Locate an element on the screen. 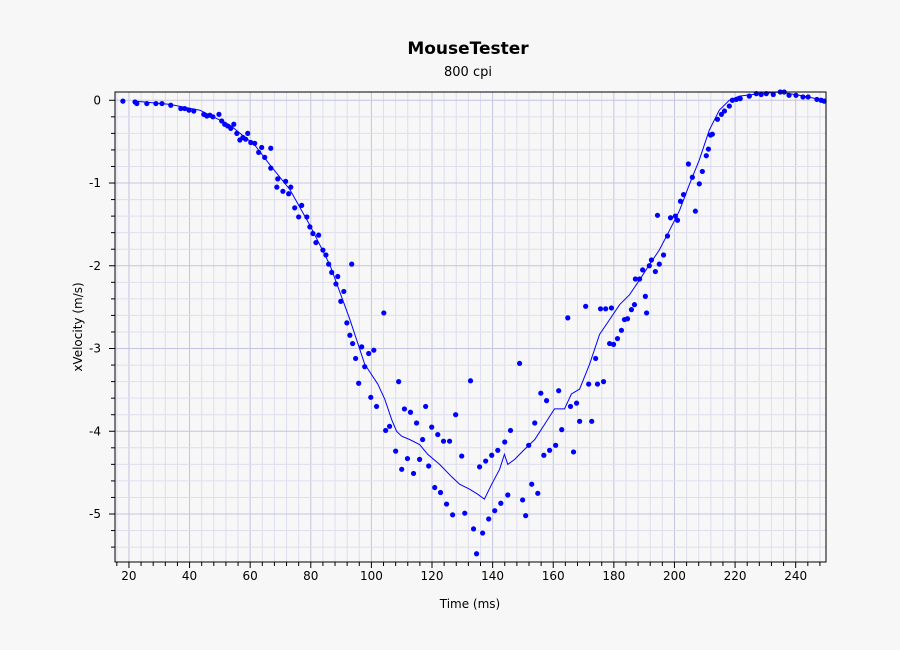  x-tick-label: 60 is located at coordinates (250, 576).